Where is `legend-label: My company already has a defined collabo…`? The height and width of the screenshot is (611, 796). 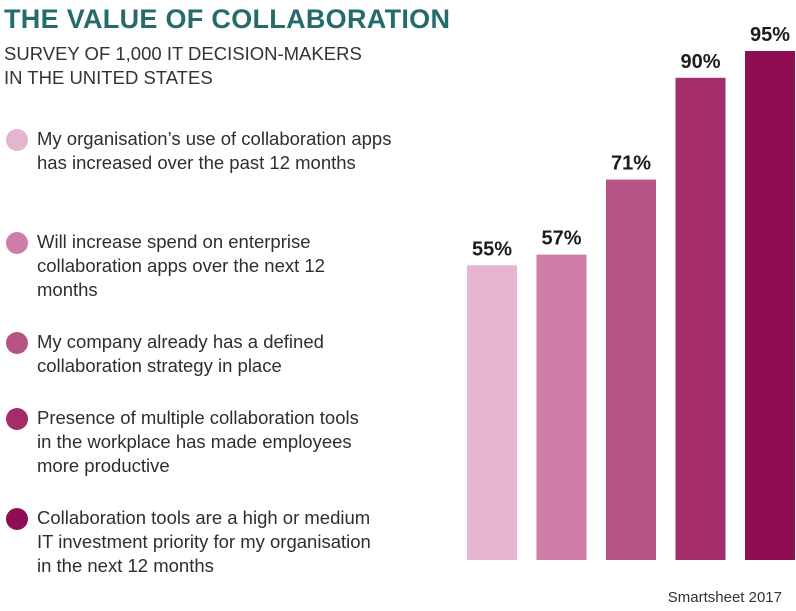 legend-label: My company already has a defined collabo… is located at coordinates (180, 353).